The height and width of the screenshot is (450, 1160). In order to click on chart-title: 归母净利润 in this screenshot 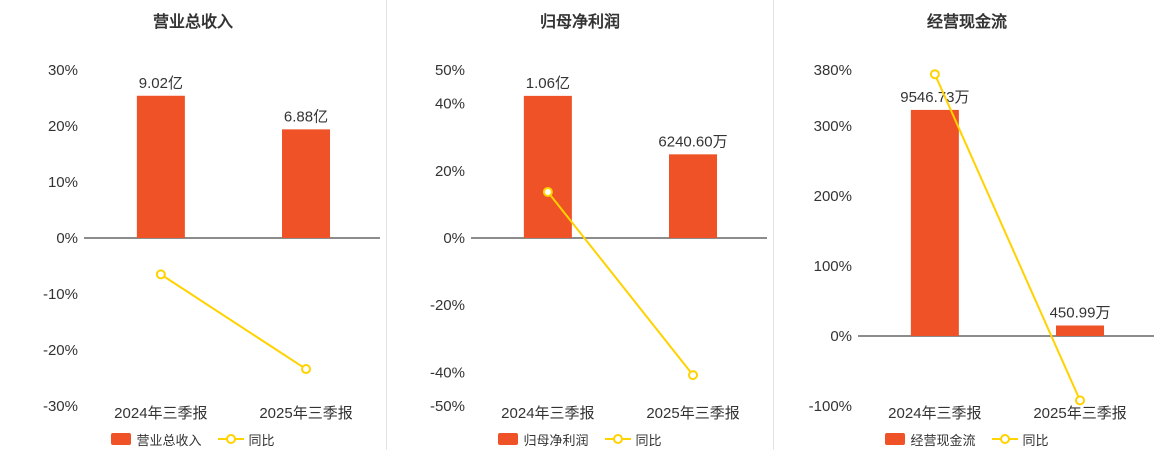, I will do `click(579, 22)`.